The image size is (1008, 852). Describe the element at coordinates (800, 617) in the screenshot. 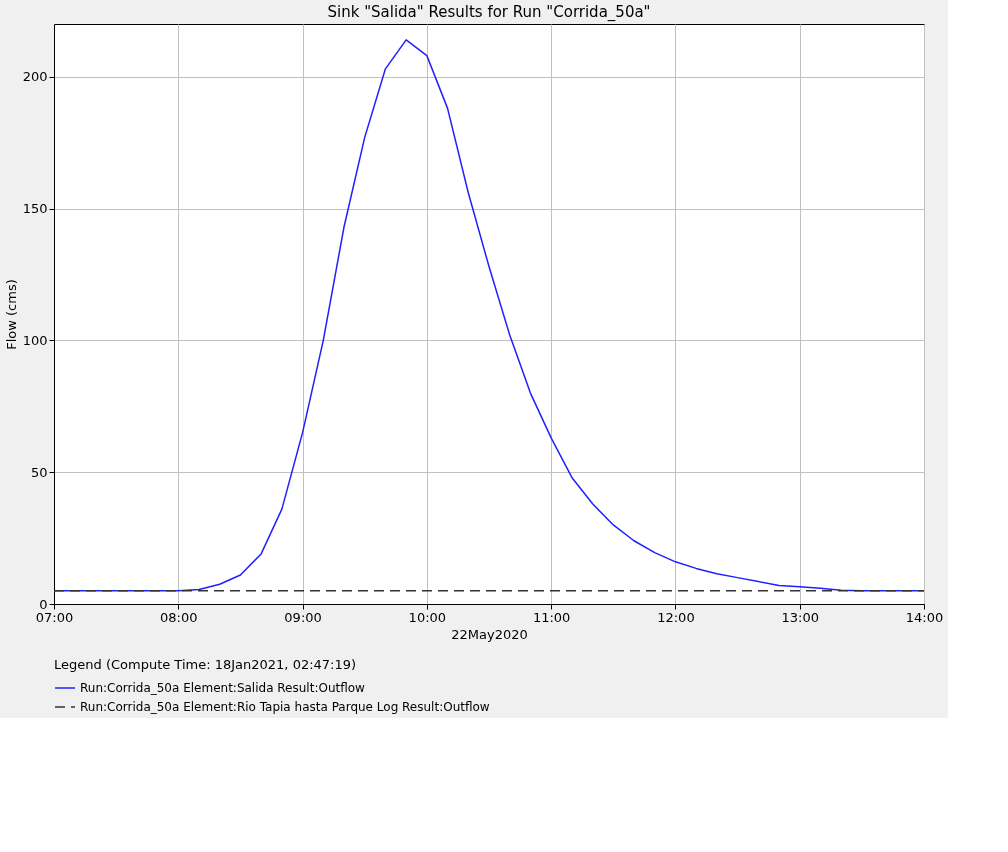

I see `x-tick-label: 13:00` at that location.